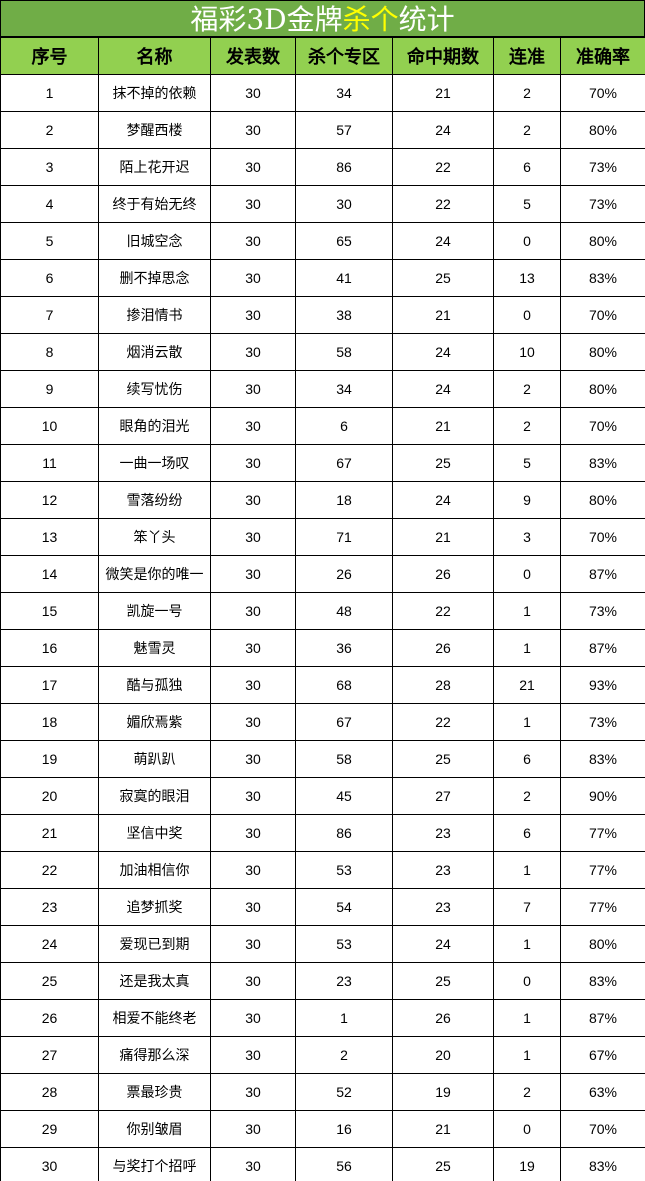 The width and height of the screenshot is (645, 1181). What do you see at coordinates (154, 648) in the screenshot?
I see `cell-col-name: 魅雪灵` at bounding box center [154, 648].